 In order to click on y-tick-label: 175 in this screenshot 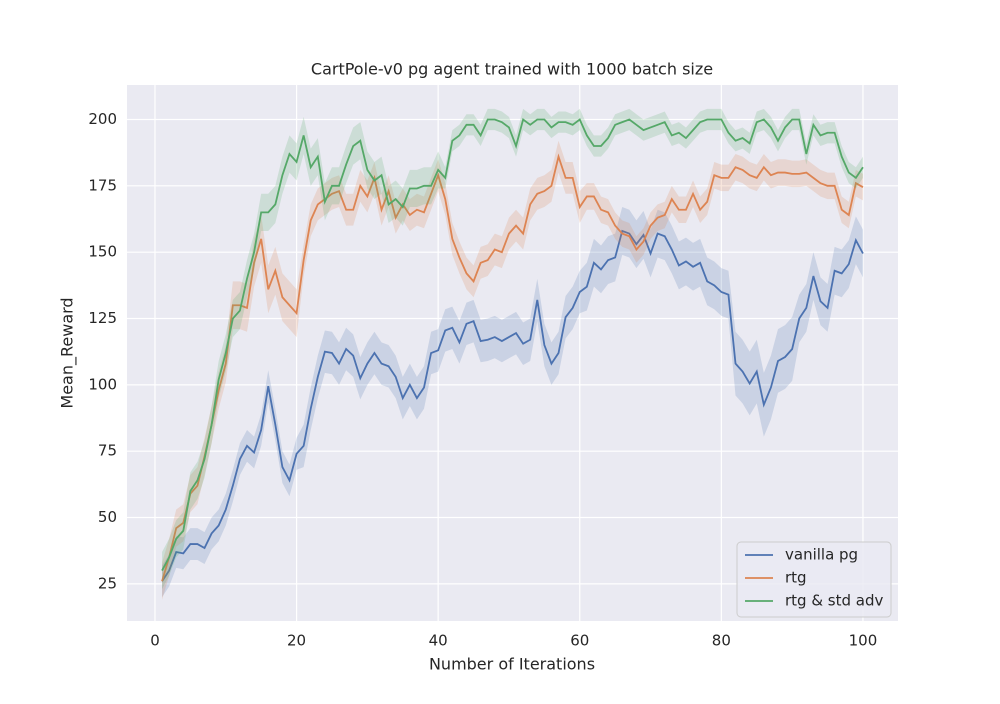, I will do `click(102, 185)`.